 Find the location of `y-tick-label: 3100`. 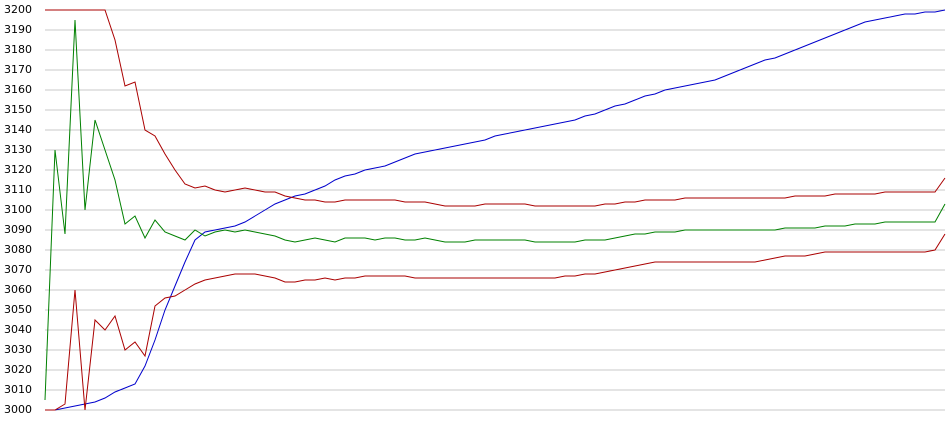

y-tick-label: 3100 is located at coordinates (18, 209).